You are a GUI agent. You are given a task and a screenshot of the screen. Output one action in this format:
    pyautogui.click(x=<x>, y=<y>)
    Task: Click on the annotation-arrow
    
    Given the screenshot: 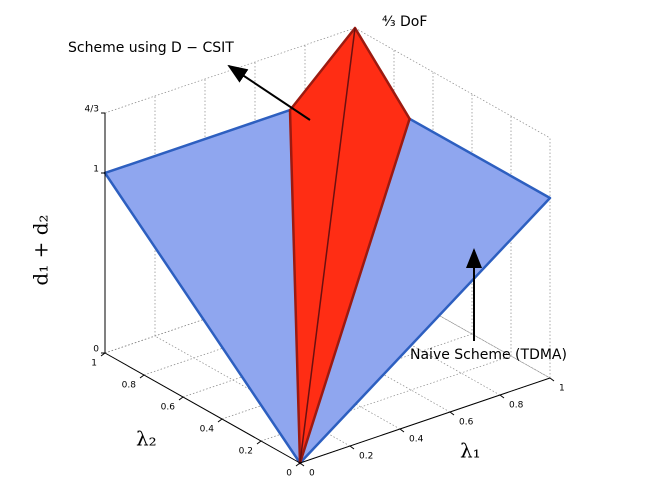 What is the action you would take?
    pyautogui.click(x=269, y=92)
    